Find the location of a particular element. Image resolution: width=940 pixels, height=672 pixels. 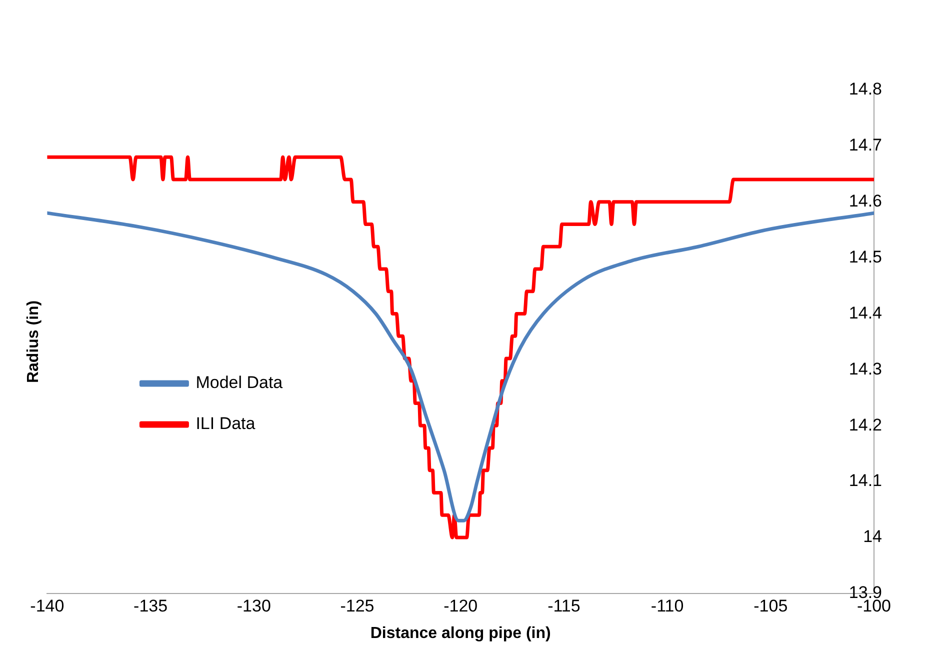

x-tick-label: -140 is located at coordinates (47, 606).